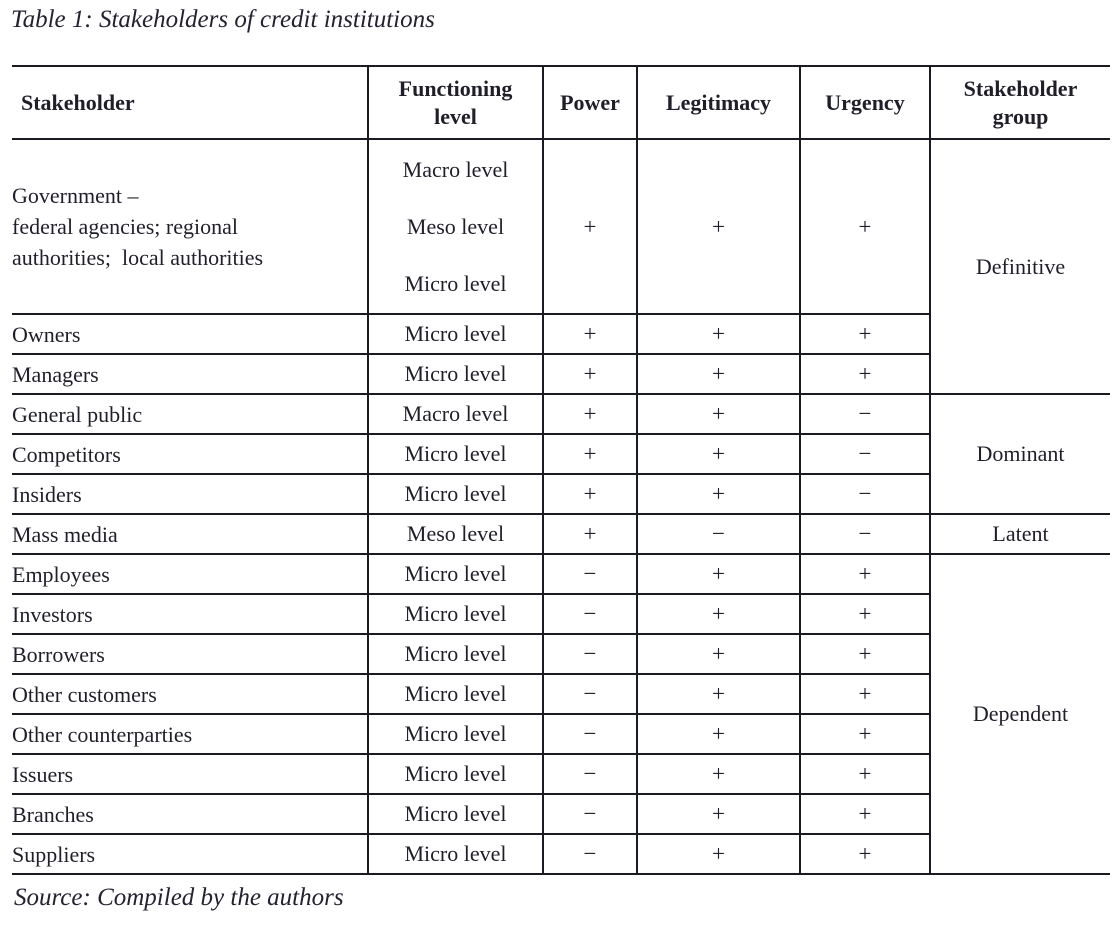 Image resolution: width=1120 pixels, height=928 pixels. I want to click on level-item: Meso level, so click(455, 226).